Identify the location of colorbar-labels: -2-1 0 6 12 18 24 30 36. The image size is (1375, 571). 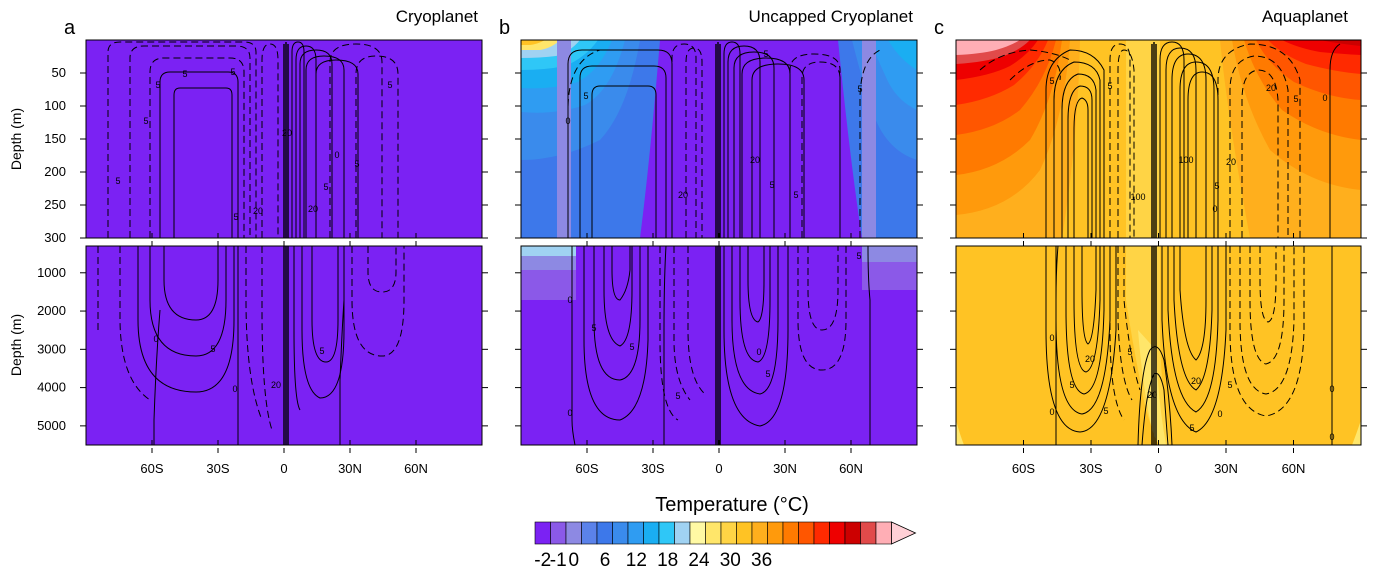
(653, 560).